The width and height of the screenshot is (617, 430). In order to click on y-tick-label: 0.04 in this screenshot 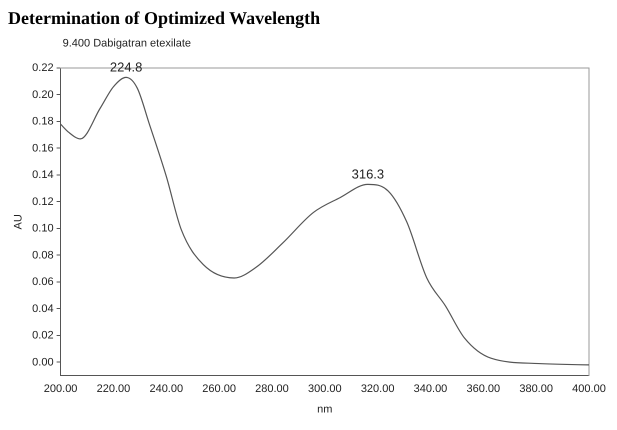, I will do `click(43, 308)`.